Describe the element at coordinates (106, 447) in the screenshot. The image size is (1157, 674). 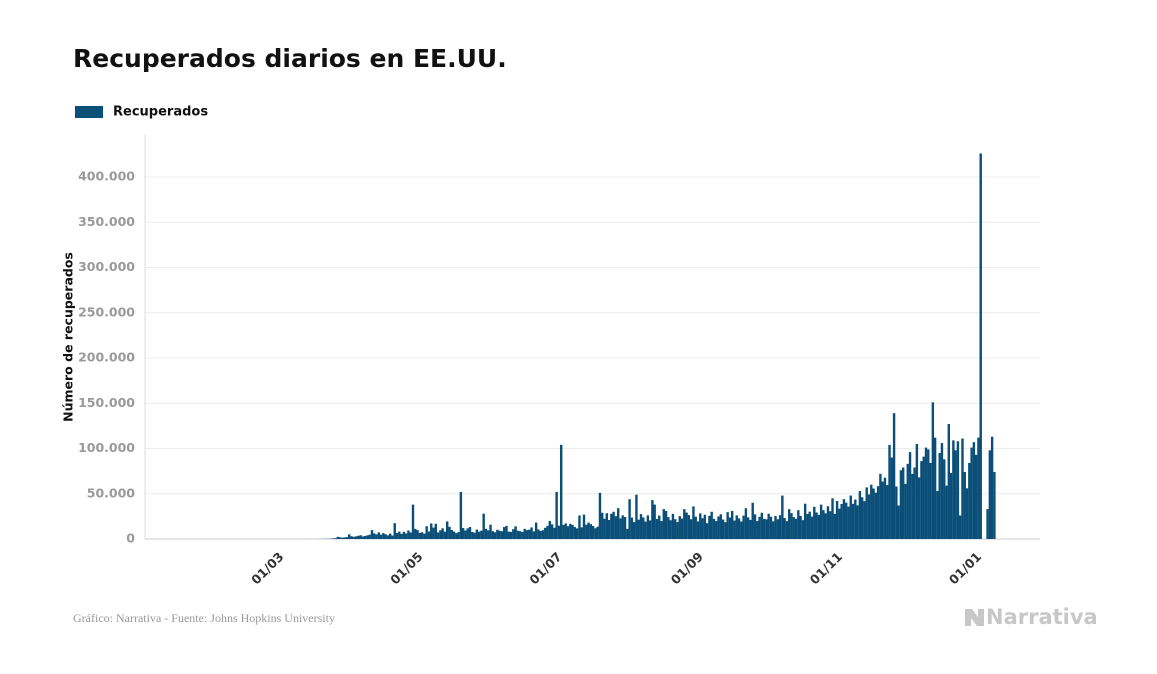
I see `y-tick-label: 100.000` at that location.